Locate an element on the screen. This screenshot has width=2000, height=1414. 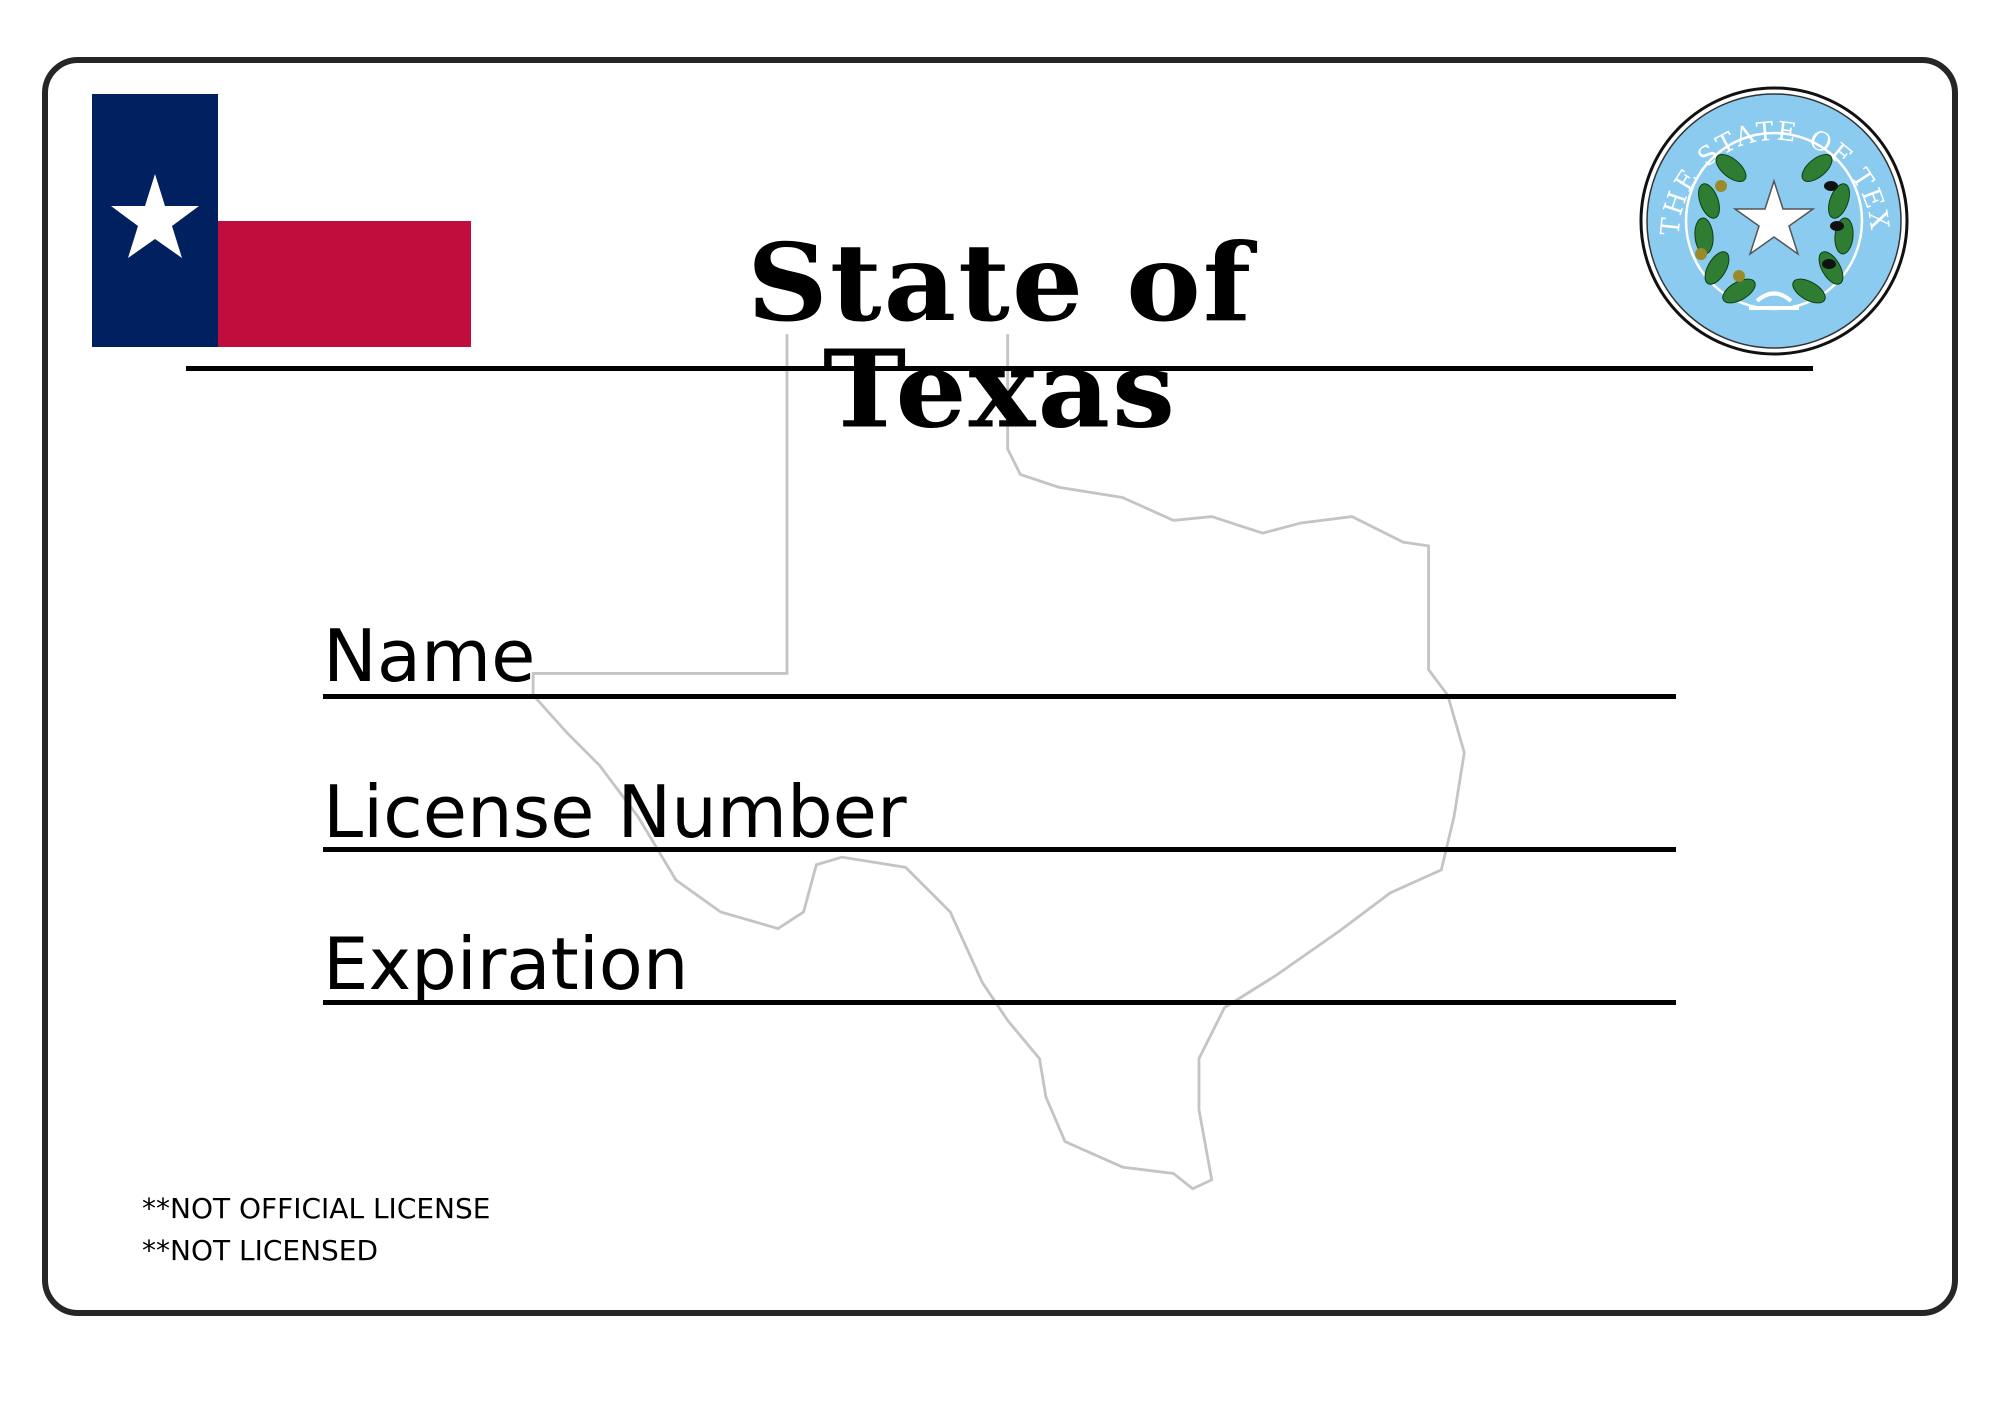
texas-flag-icon is located at coordinates (281, 220).